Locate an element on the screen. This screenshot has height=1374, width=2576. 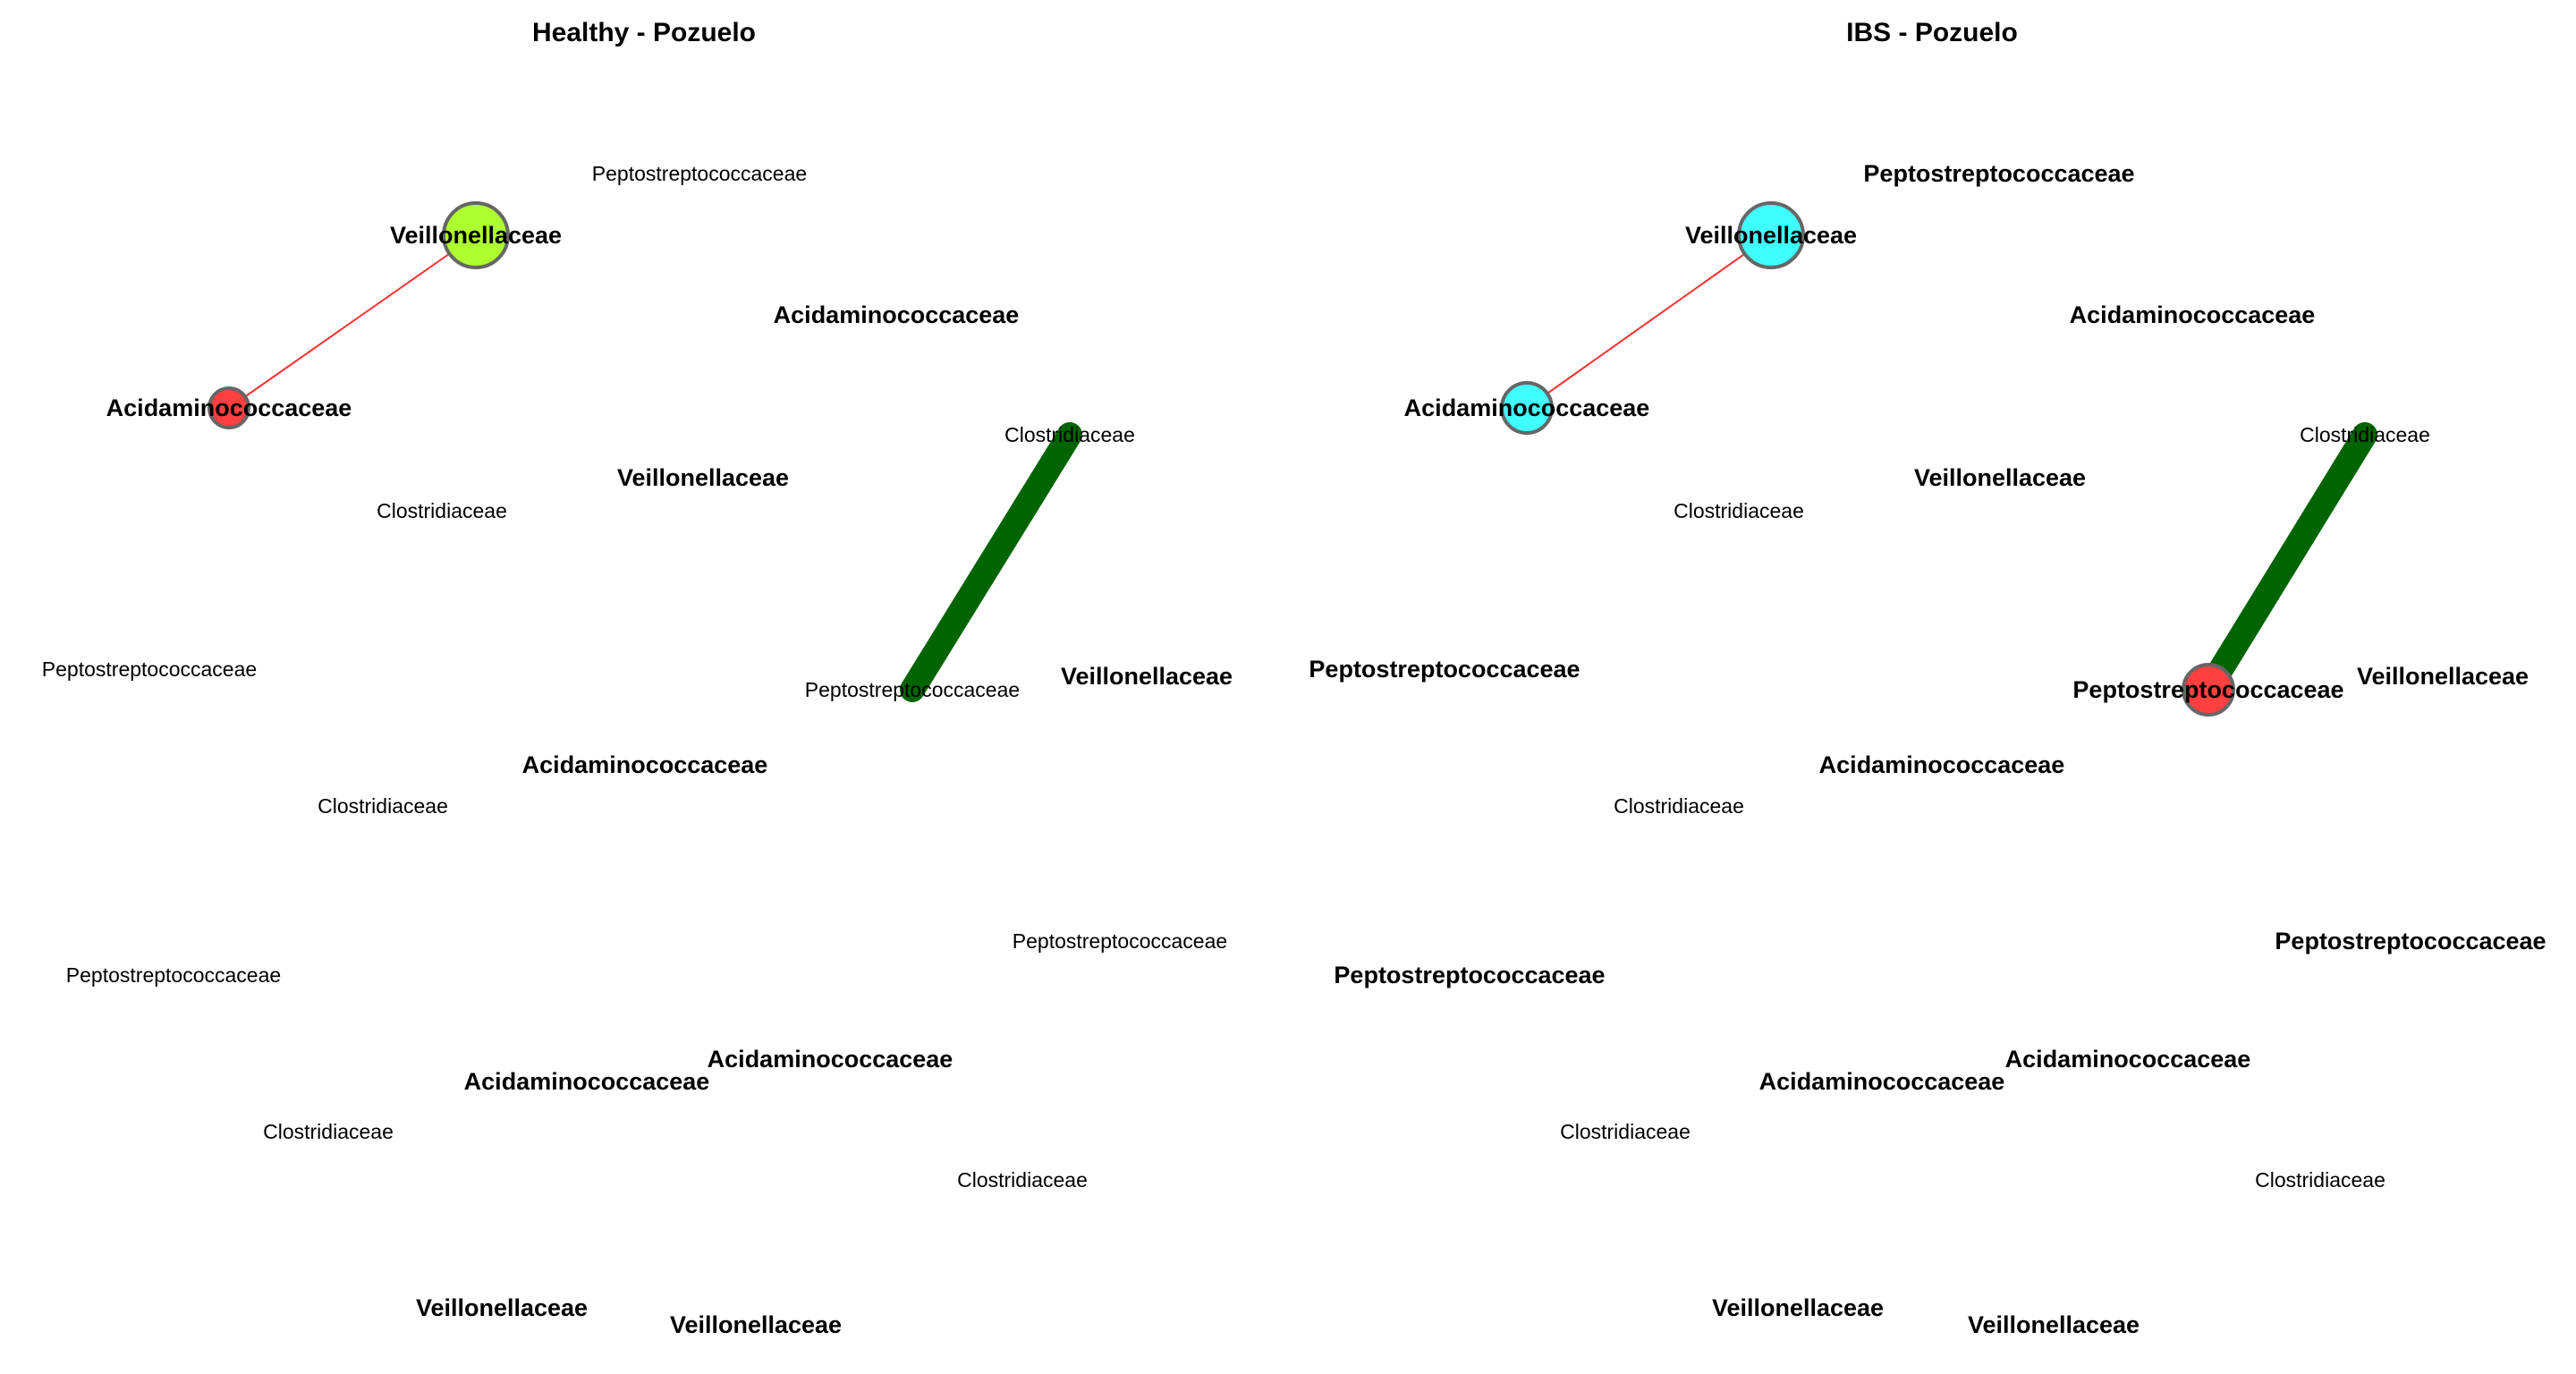
panel-title-healthy: Healthy - Pozuelo is located at coordinates (644, 32).